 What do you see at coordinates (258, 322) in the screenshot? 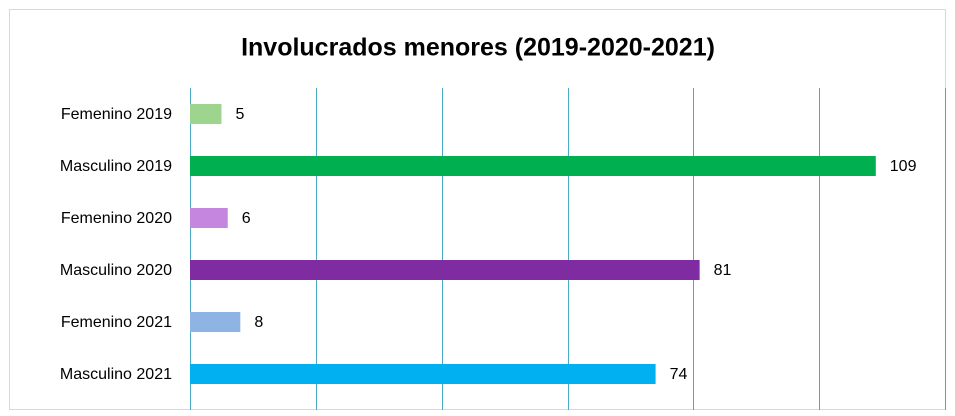
I see `value-label: 8` at bounding box center [258, 322].